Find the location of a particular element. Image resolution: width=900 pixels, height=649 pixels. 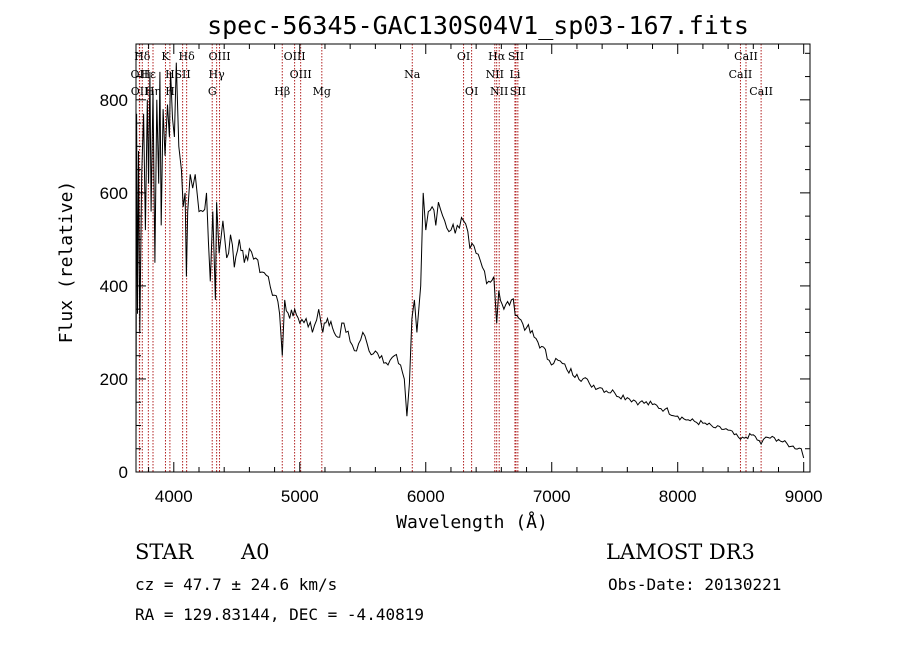

redshift-readout: cz = 47.7 ± 24.6 km/s is located at coordinates (236, 584).